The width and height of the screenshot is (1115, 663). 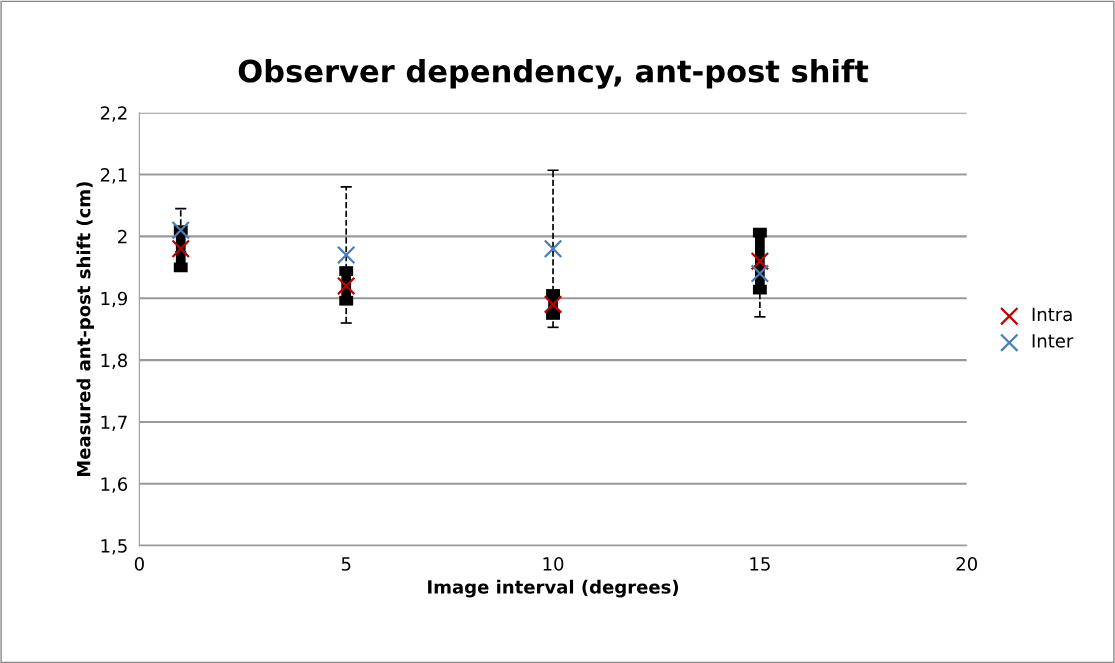 I want to click on x-tick-label: 5, so click(x=346, y=564).